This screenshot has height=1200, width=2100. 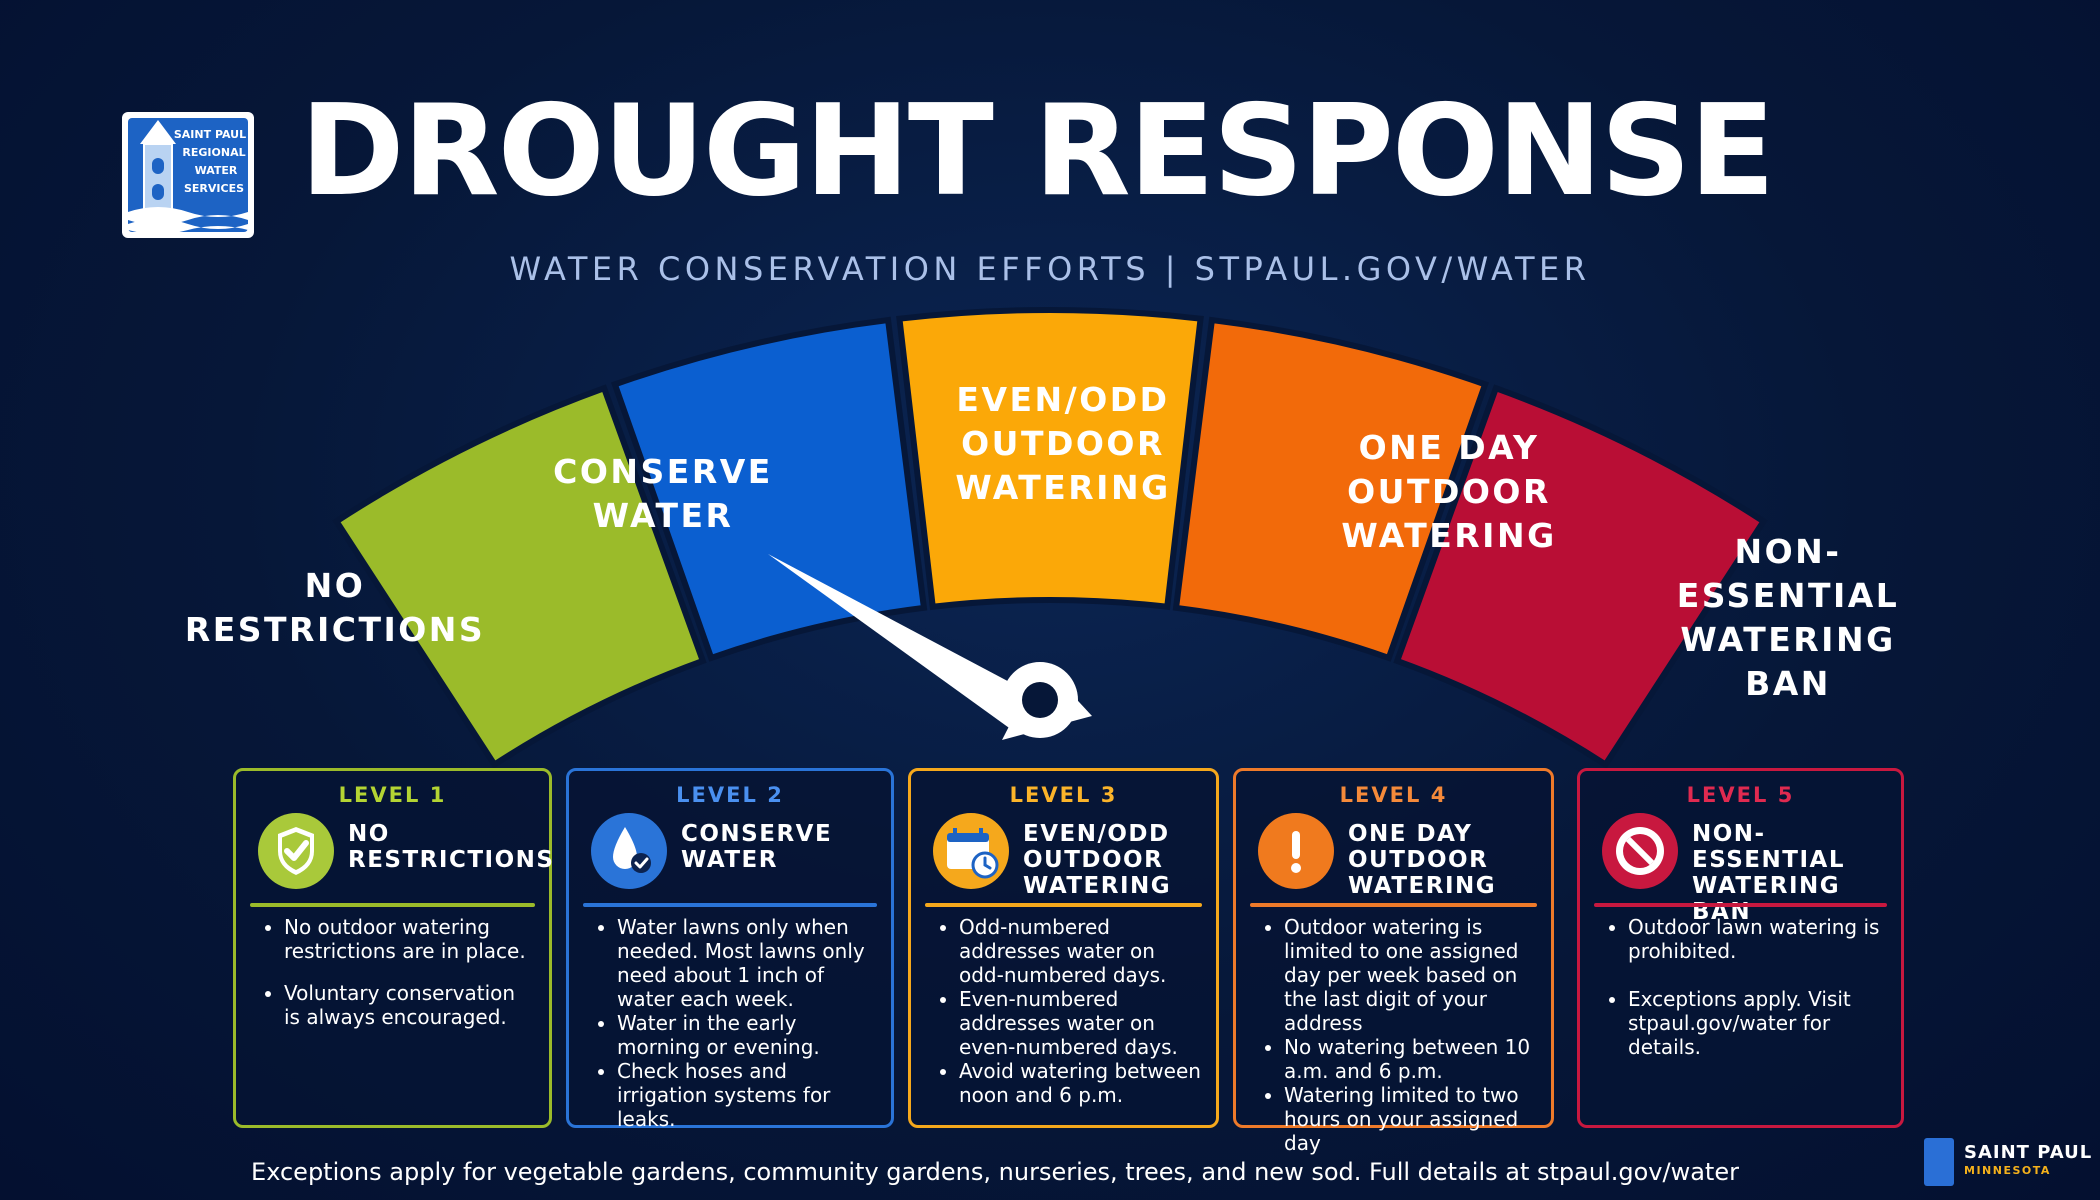 I want to click on water-drop-icon, so click(x=629, y=851).